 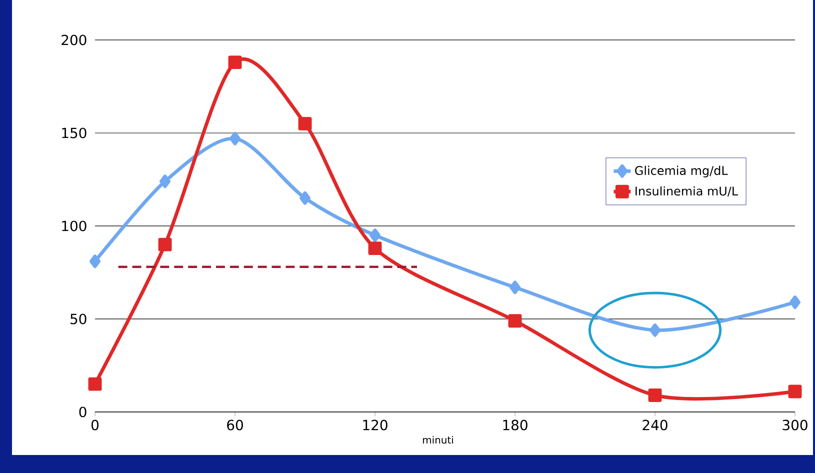 I want to click on y-tick-label: 100, so click(x=74, y=226).